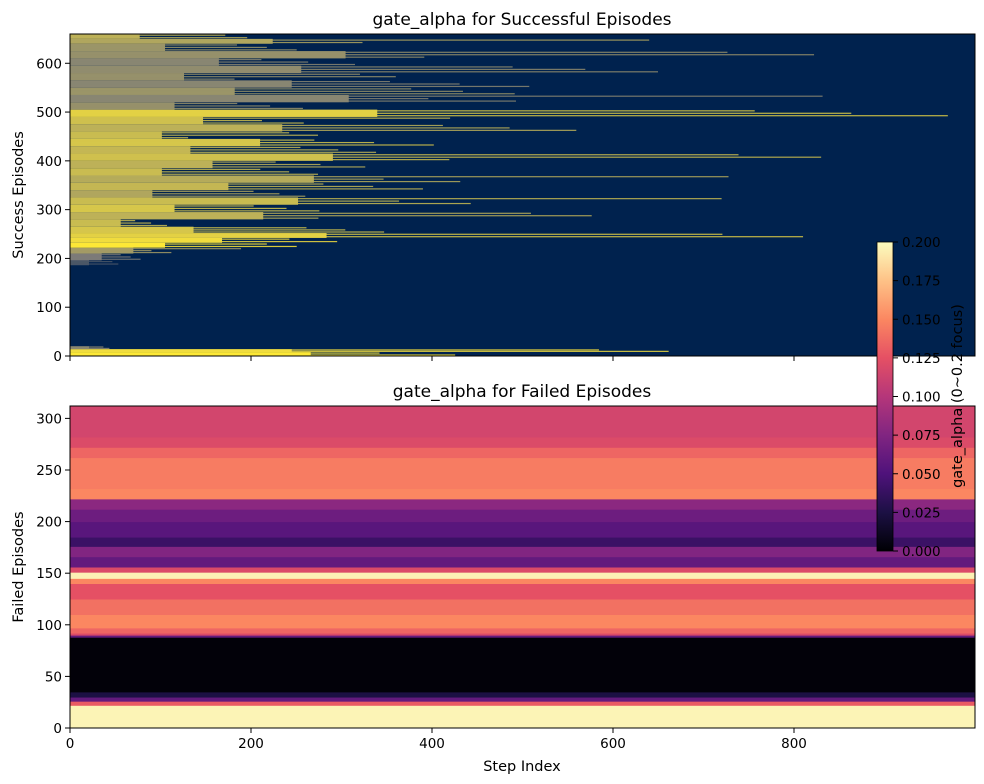  Describe the element at coordinates (921, 513) in the screenshot. I see `colorbar-tick-label: 0.025` at that location.